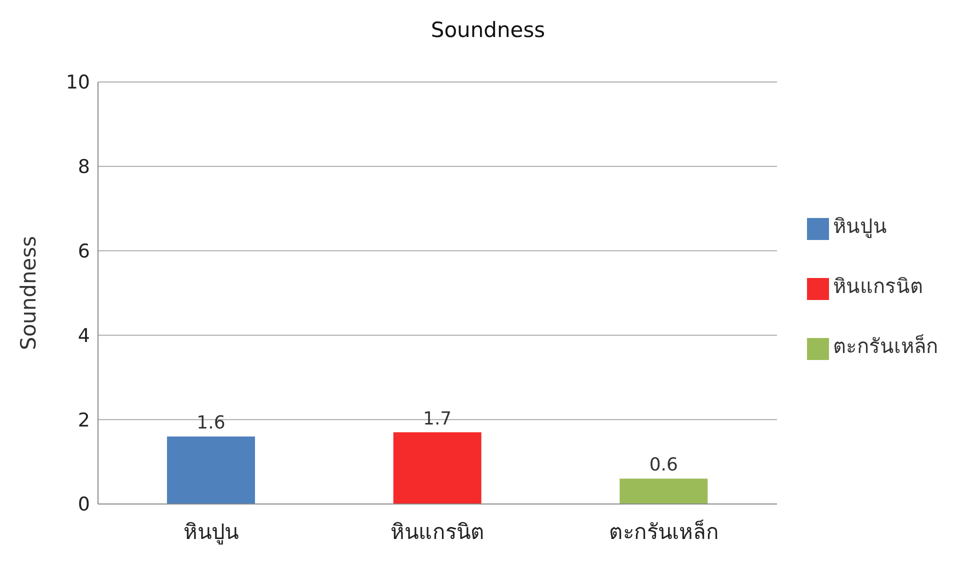 Image resolution: width=976 pixels, height=572 pixels. What do you see at coordinates (885, 346) in the screenshot?
I see `legend-label: ตะกรันเหล็ก` at bounding box center [885, 346].